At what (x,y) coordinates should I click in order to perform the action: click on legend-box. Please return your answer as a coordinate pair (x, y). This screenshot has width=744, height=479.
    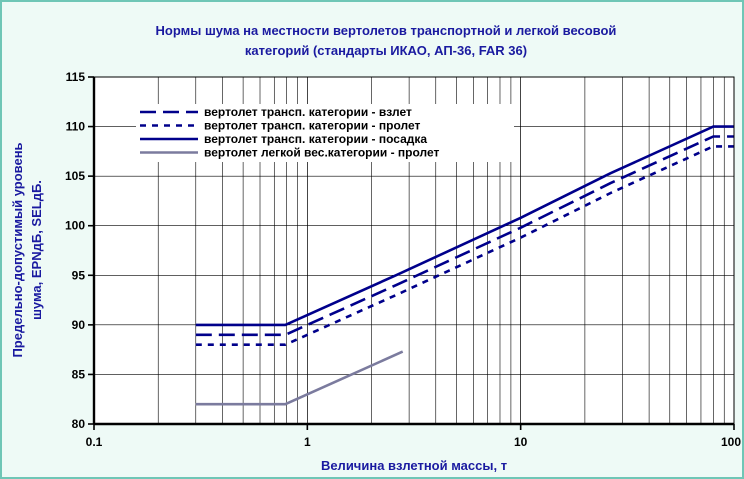
    Looking at the image, I should click on (325, 133).